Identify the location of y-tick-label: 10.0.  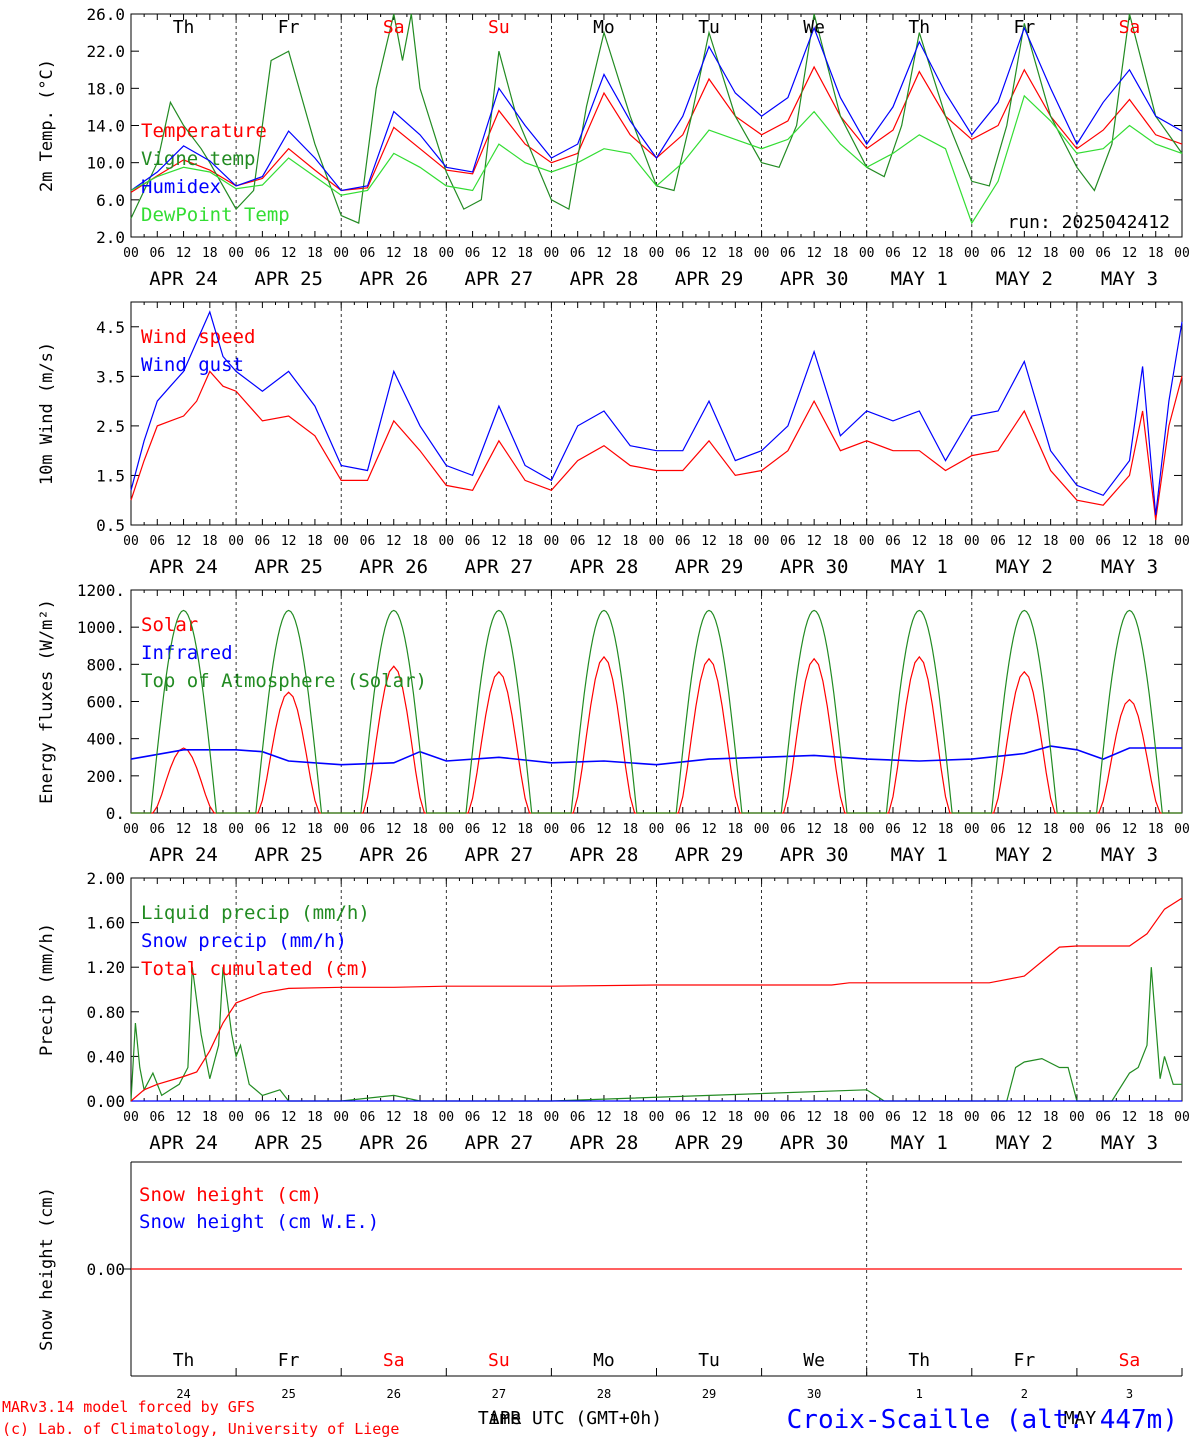
(105, 163).